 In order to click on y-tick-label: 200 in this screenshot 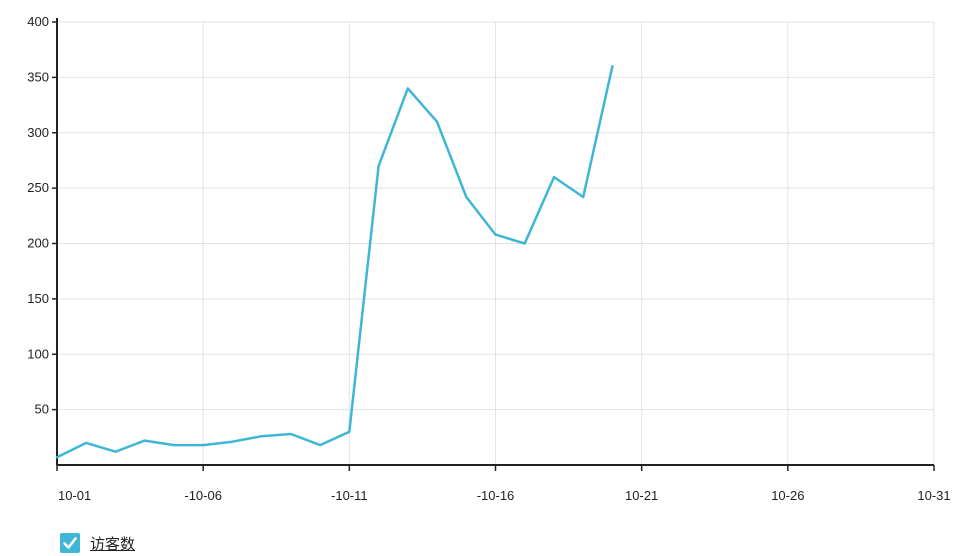, I will do `click(38, 243)`.